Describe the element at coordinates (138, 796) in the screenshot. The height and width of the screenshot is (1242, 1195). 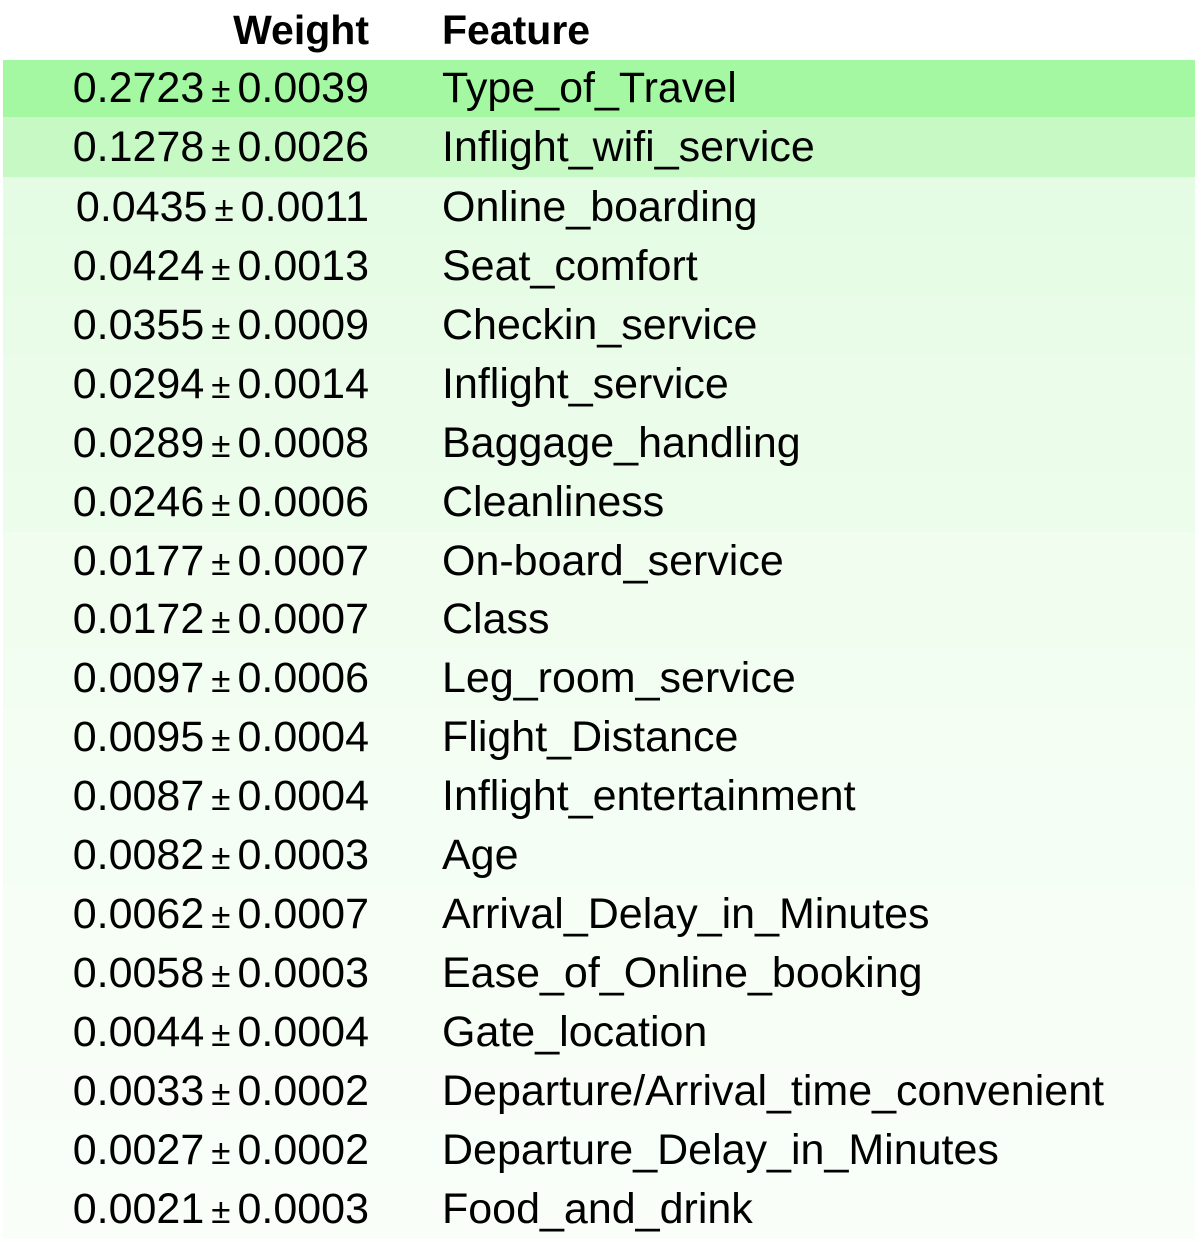
I see `weight-value: 0.0087` at that location.